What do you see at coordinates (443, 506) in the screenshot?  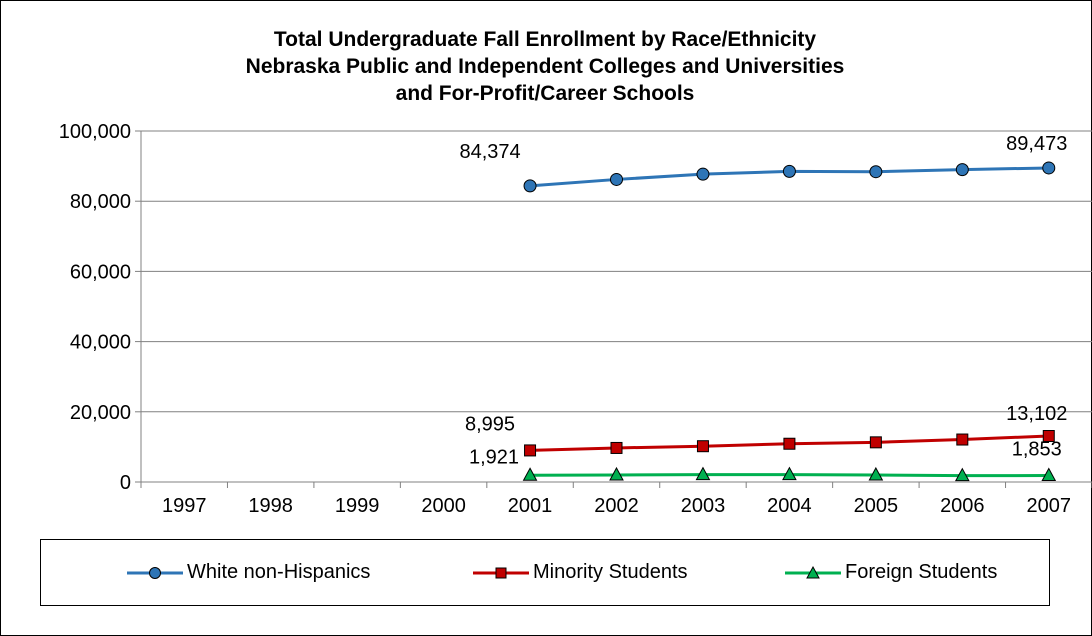 I see `x-tick-label: 2000` at bounding box center [443, 506].